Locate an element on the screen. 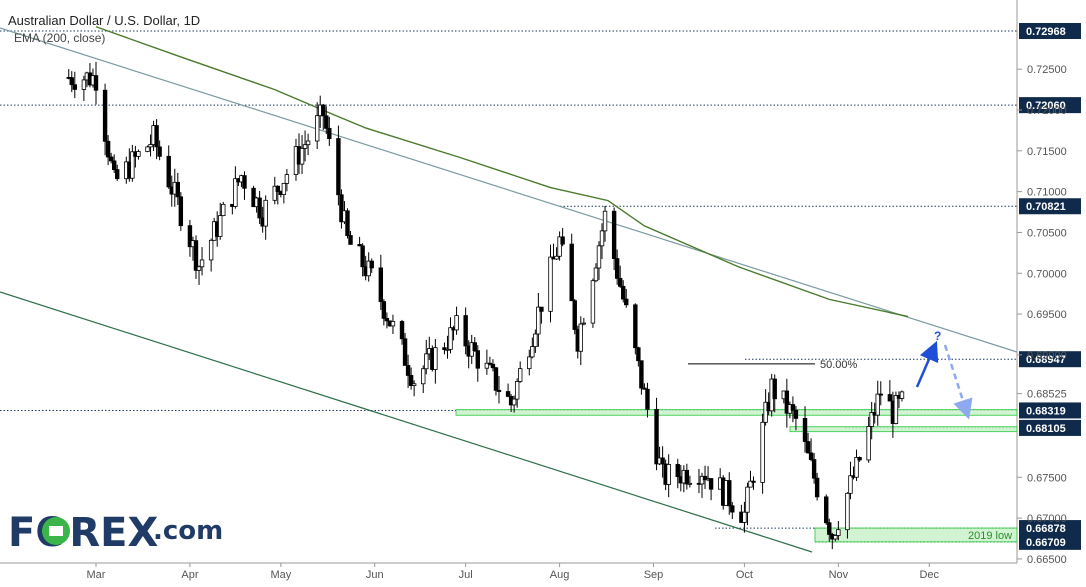 This screenshot has width=1086, height=587. x-tick-label: Dec is located at coordinates (929, 575).